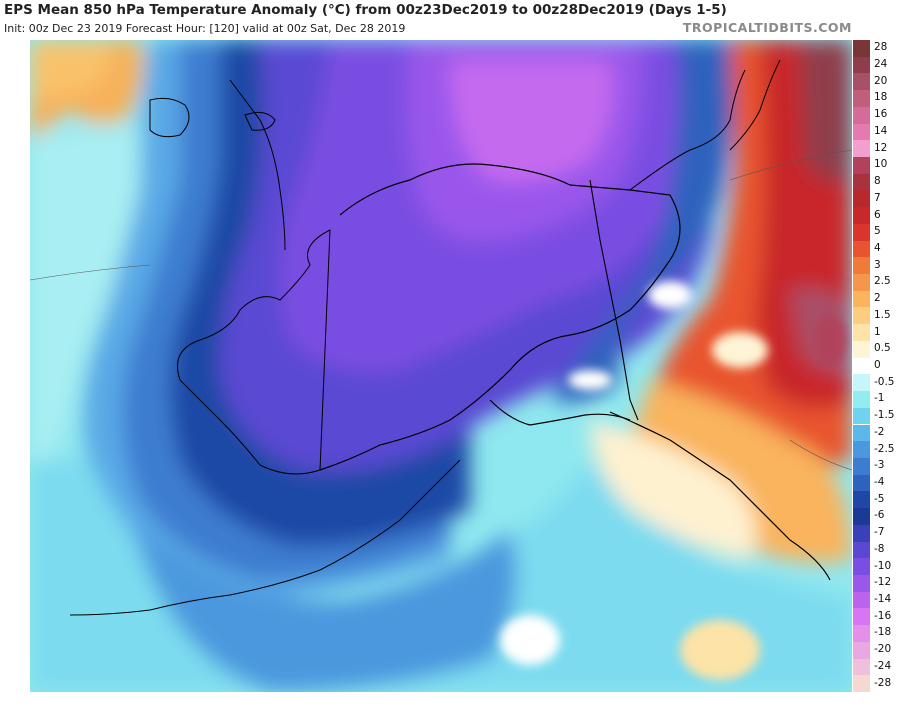 Image resolution: width=900 pixels, height=711 pixels. Describe the element at coordinates (877, 364) in the screenshot. I see `legend-label: 0` at that location.